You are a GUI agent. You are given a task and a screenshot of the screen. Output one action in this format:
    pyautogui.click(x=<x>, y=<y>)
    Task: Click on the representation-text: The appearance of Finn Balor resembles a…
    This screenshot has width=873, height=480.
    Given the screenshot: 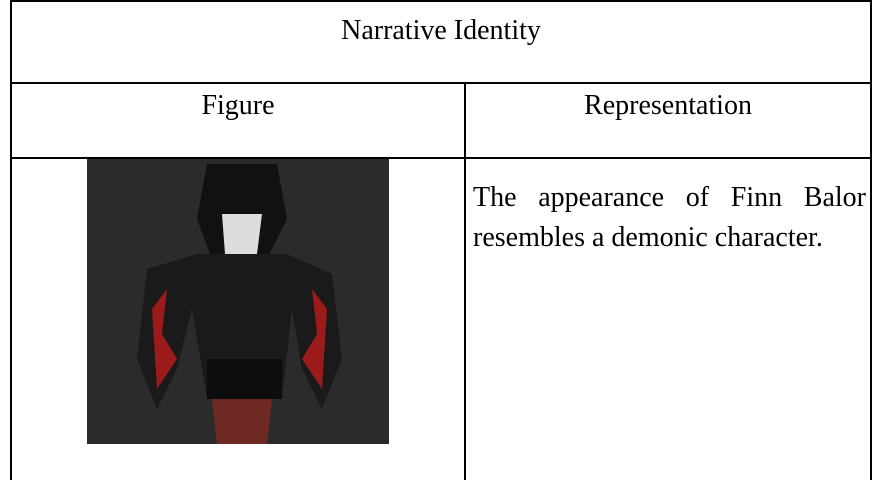 What is the action you would take?
    pyautogui.click(x=669, y=217)
    